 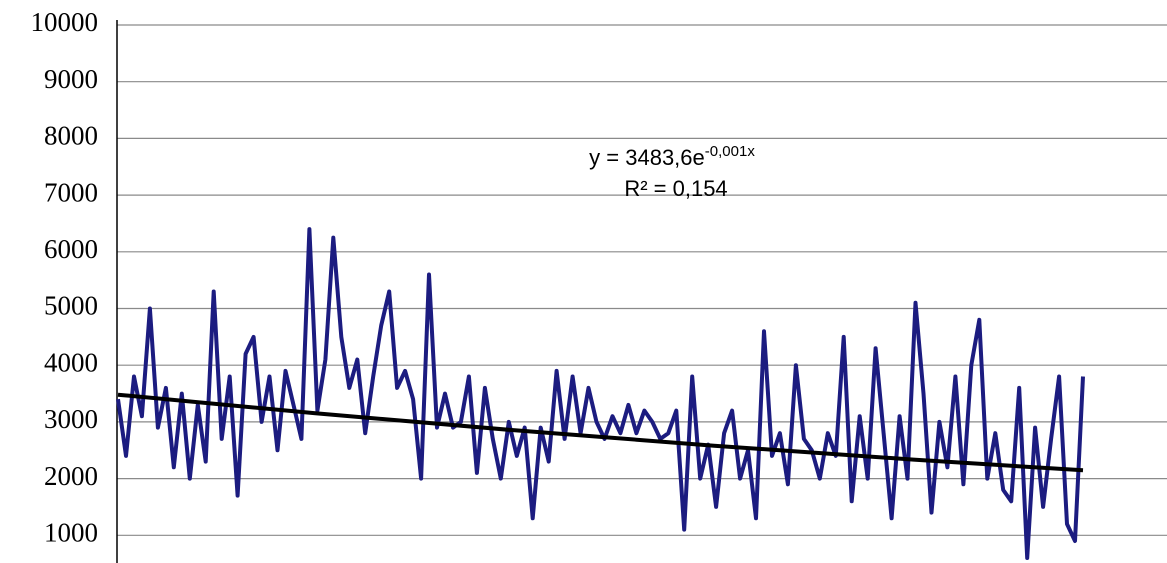 I want to click on y-tick-label: 10000, so click(x=65, y=22).